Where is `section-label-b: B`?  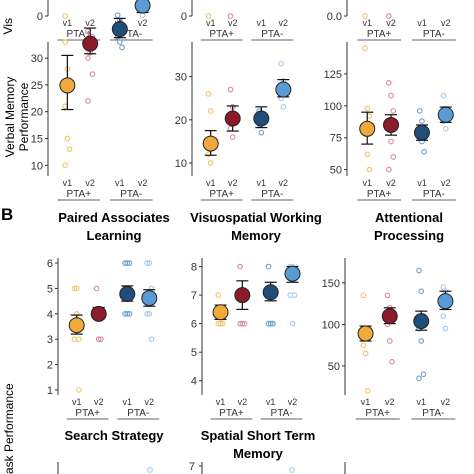
section-label-b: B is located at coordinates (7, 214).